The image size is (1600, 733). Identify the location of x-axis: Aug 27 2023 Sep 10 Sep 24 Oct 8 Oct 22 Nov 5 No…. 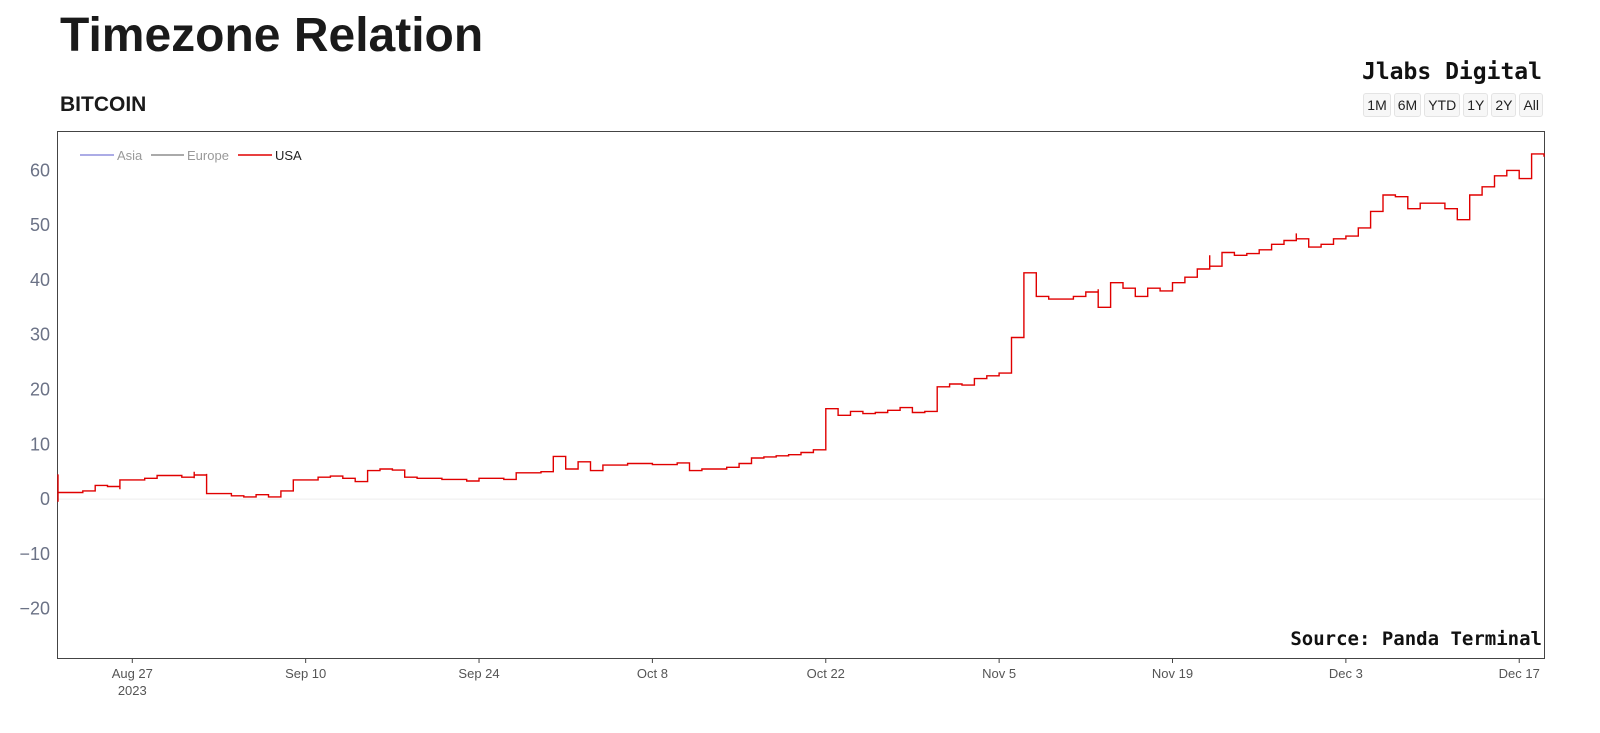
(826, 678).